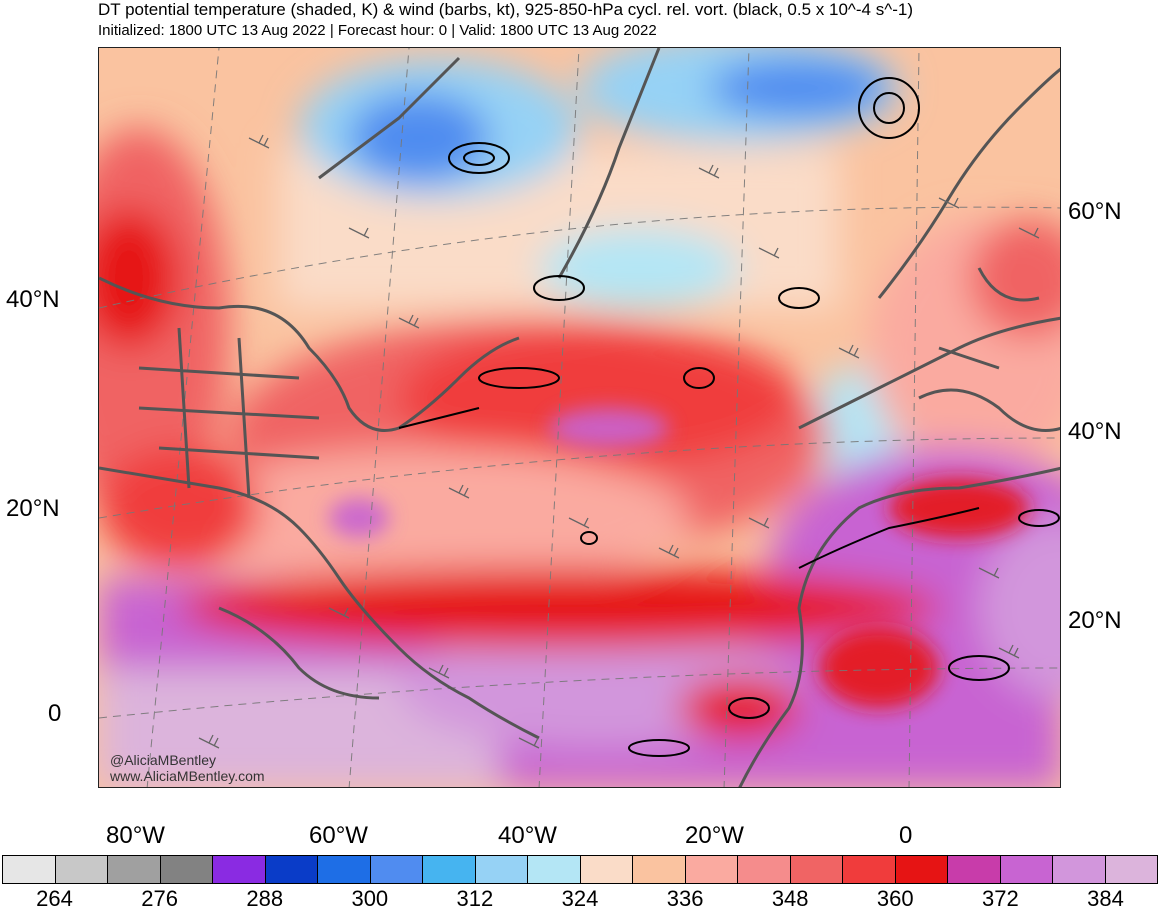 This screenshot has width=1160, height=913. What do you see at coordinates (1095, 620) in the screenshot?
I see `lat-label-right-20n: 20°N` at bounding box center [1095, 620].